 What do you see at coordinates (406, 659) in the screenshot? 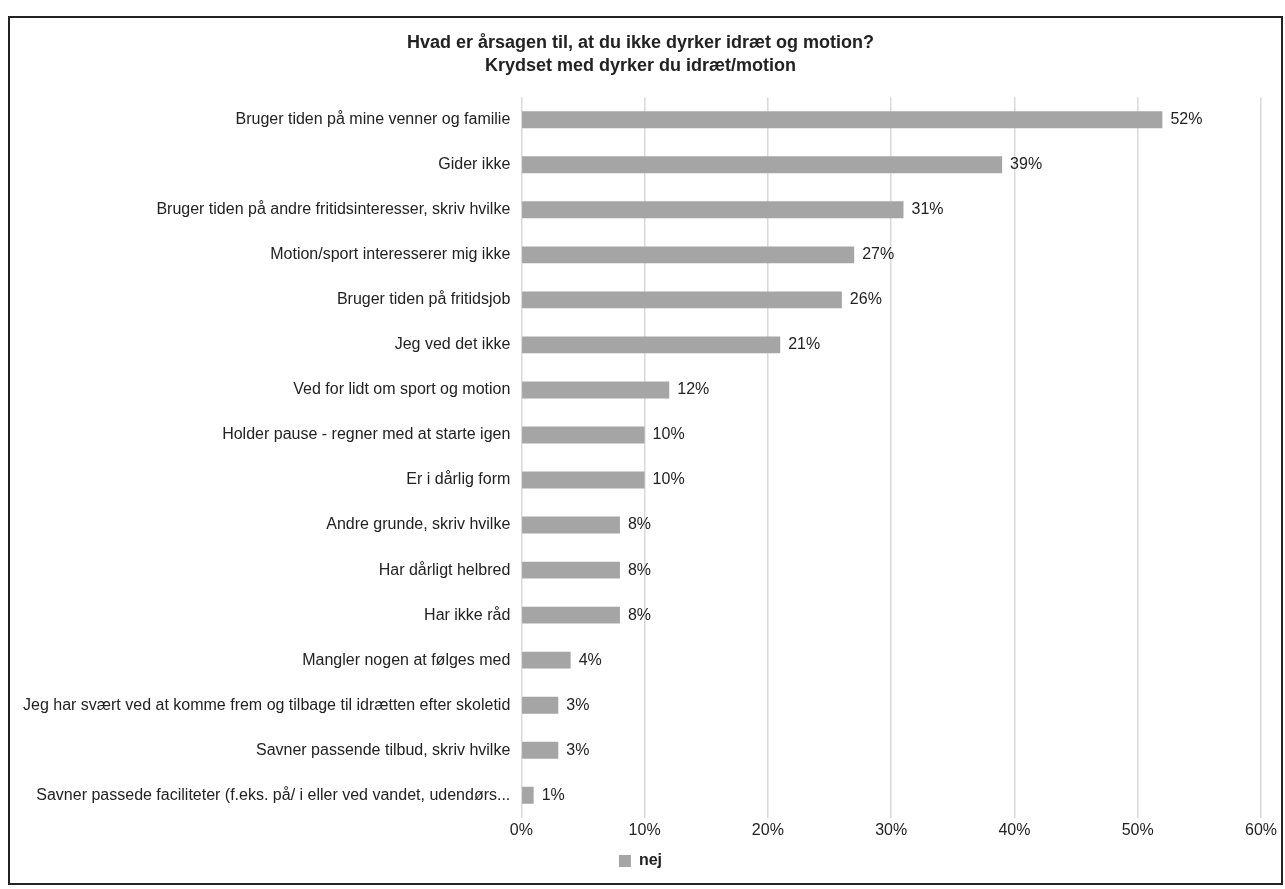
I see `y-tick-label: Mangler nogen at følges med` at bounding box center [406, 659].